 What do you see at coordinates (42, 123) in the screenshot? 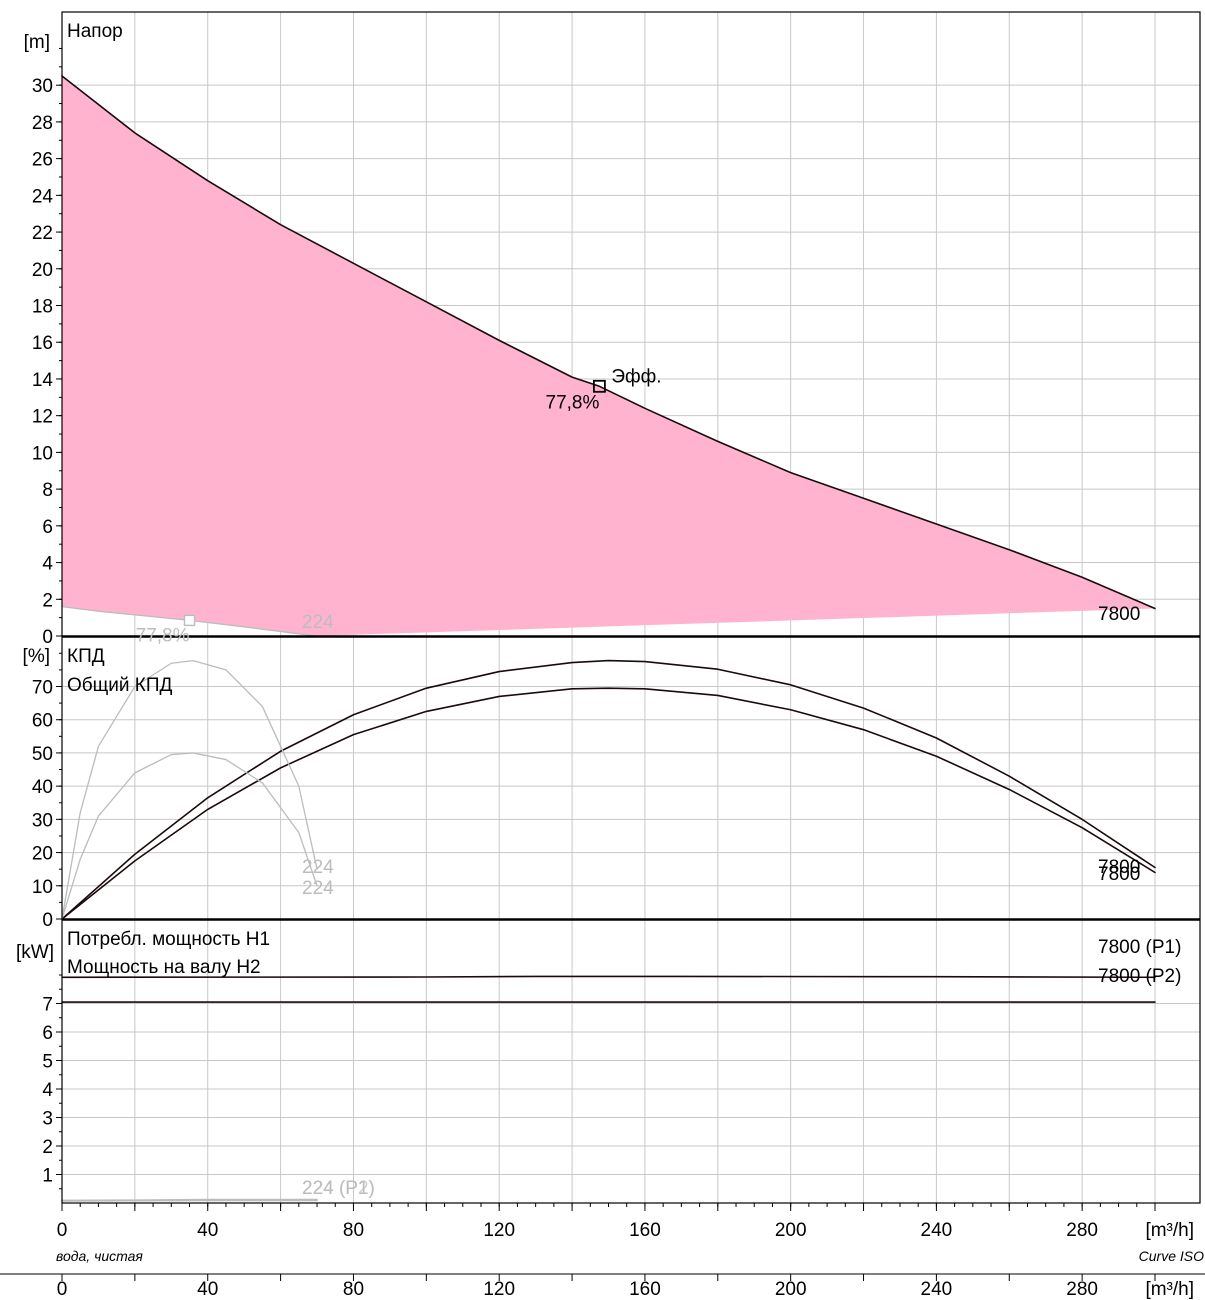
I see `y-tick-label: 28` at bounding box center [42, 123].